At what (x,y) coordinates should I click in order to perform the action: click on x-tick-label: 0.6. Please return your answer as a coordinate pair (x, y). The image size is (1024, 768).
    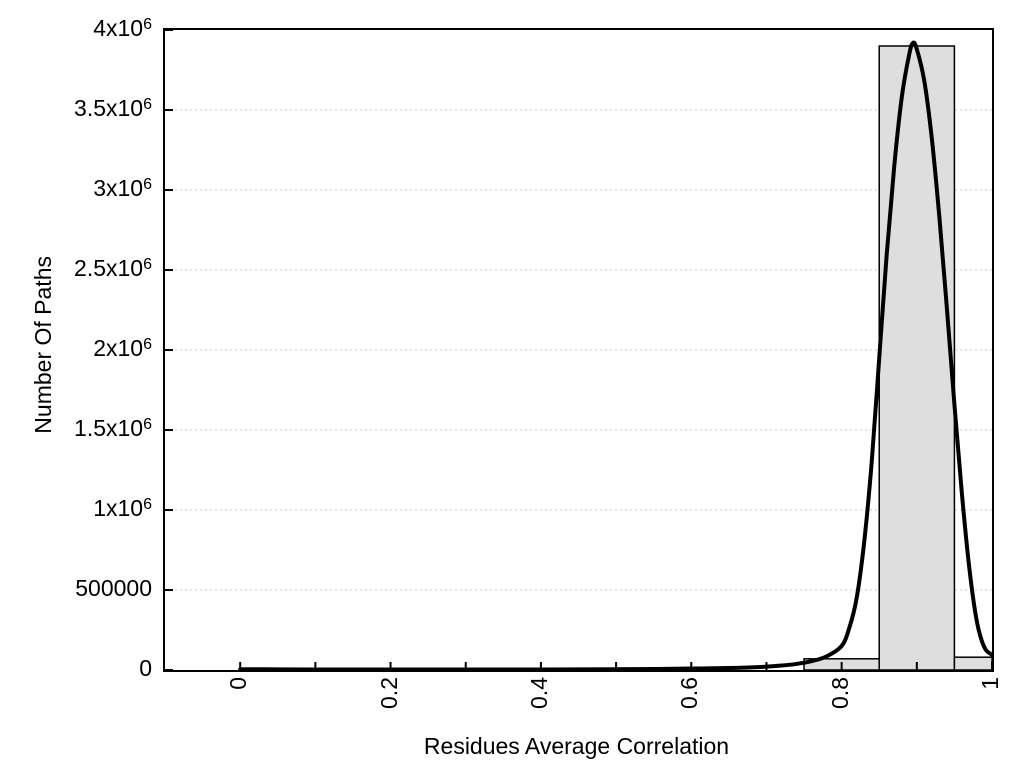
    Looking at the image, I should click on (689, 693).